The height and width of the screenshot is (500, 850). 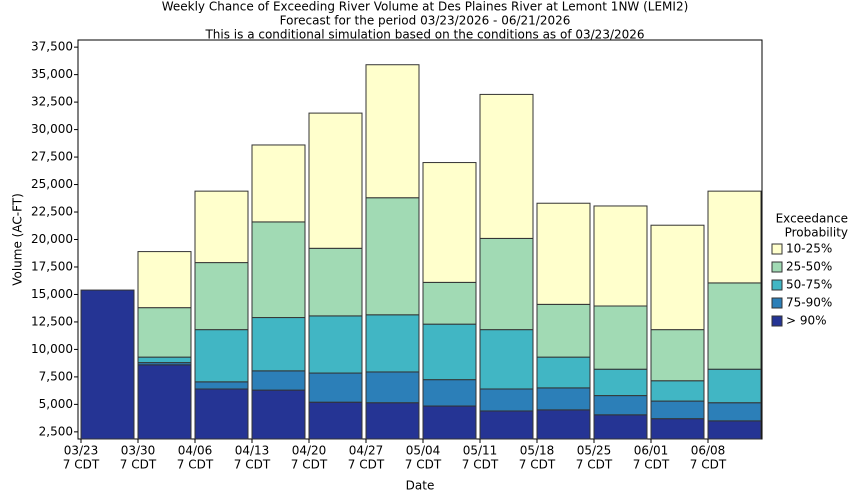 I want to click on x-tick-label: 06/01, so click(x=651, y=451).